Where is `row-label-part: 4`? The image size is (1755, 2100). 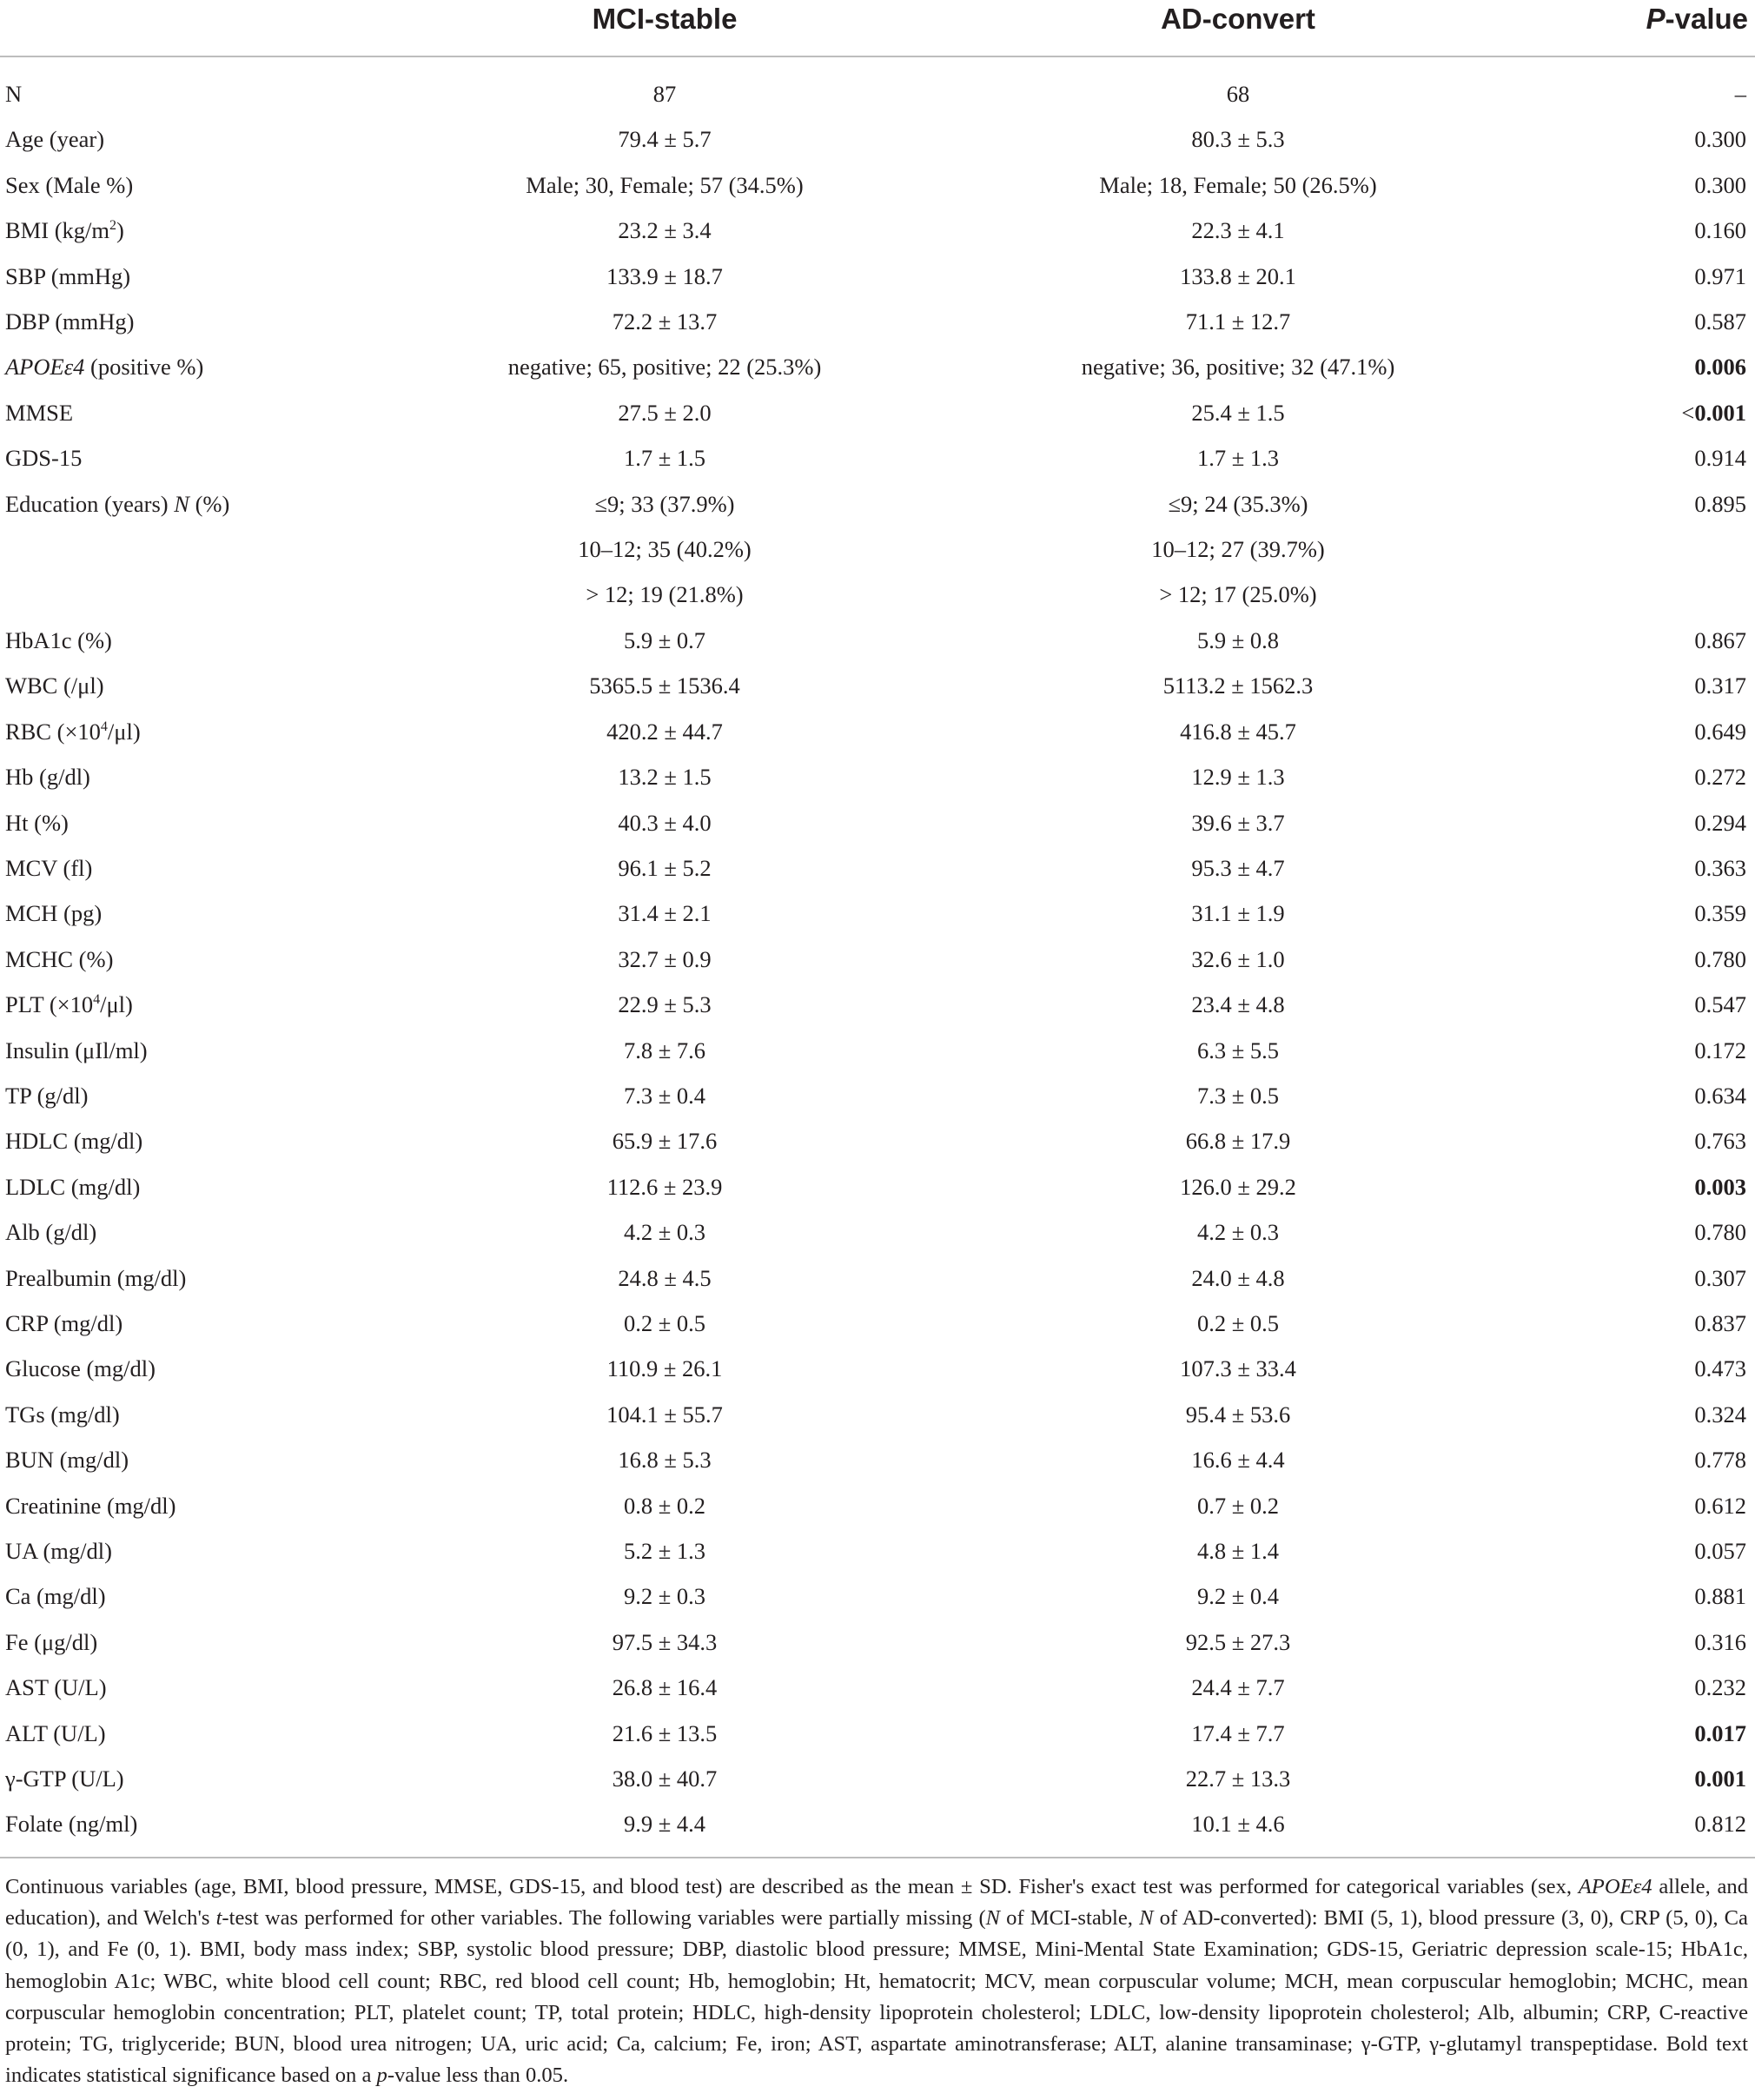 row-label-part: 4 is located at coordinates (97, 1000).